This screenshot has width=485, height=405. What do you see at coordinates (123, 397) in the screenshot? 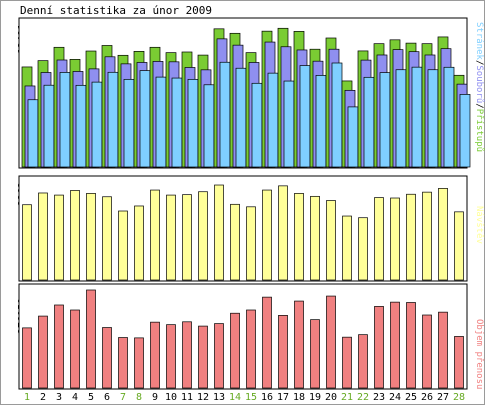
I see `x-tick-label: 7` at bounding box center [123, 397].